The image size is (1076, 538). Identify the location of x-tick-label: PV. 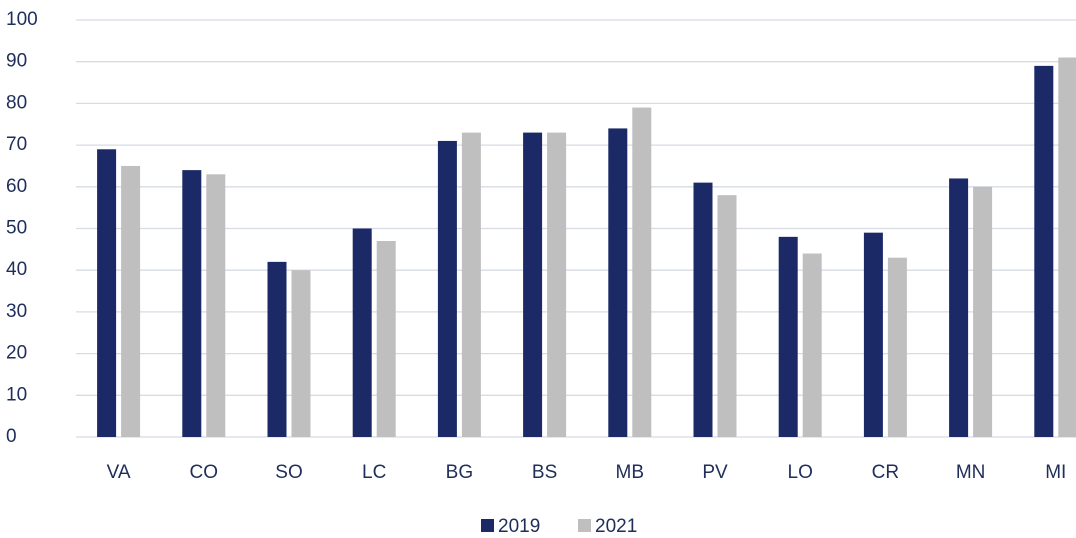
(715, 472).